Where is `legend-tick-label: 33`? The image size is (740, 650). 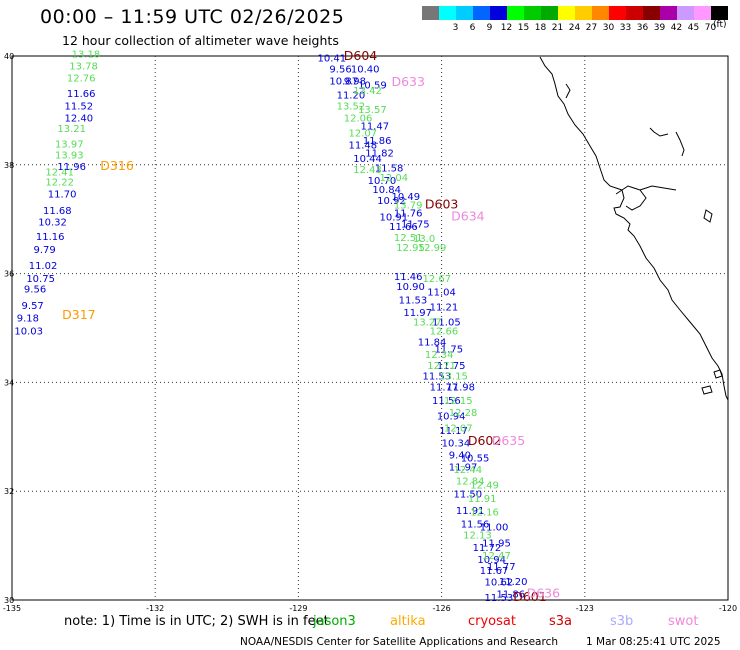 legend-tick-label: 33 is located at coordinates (625, 28).